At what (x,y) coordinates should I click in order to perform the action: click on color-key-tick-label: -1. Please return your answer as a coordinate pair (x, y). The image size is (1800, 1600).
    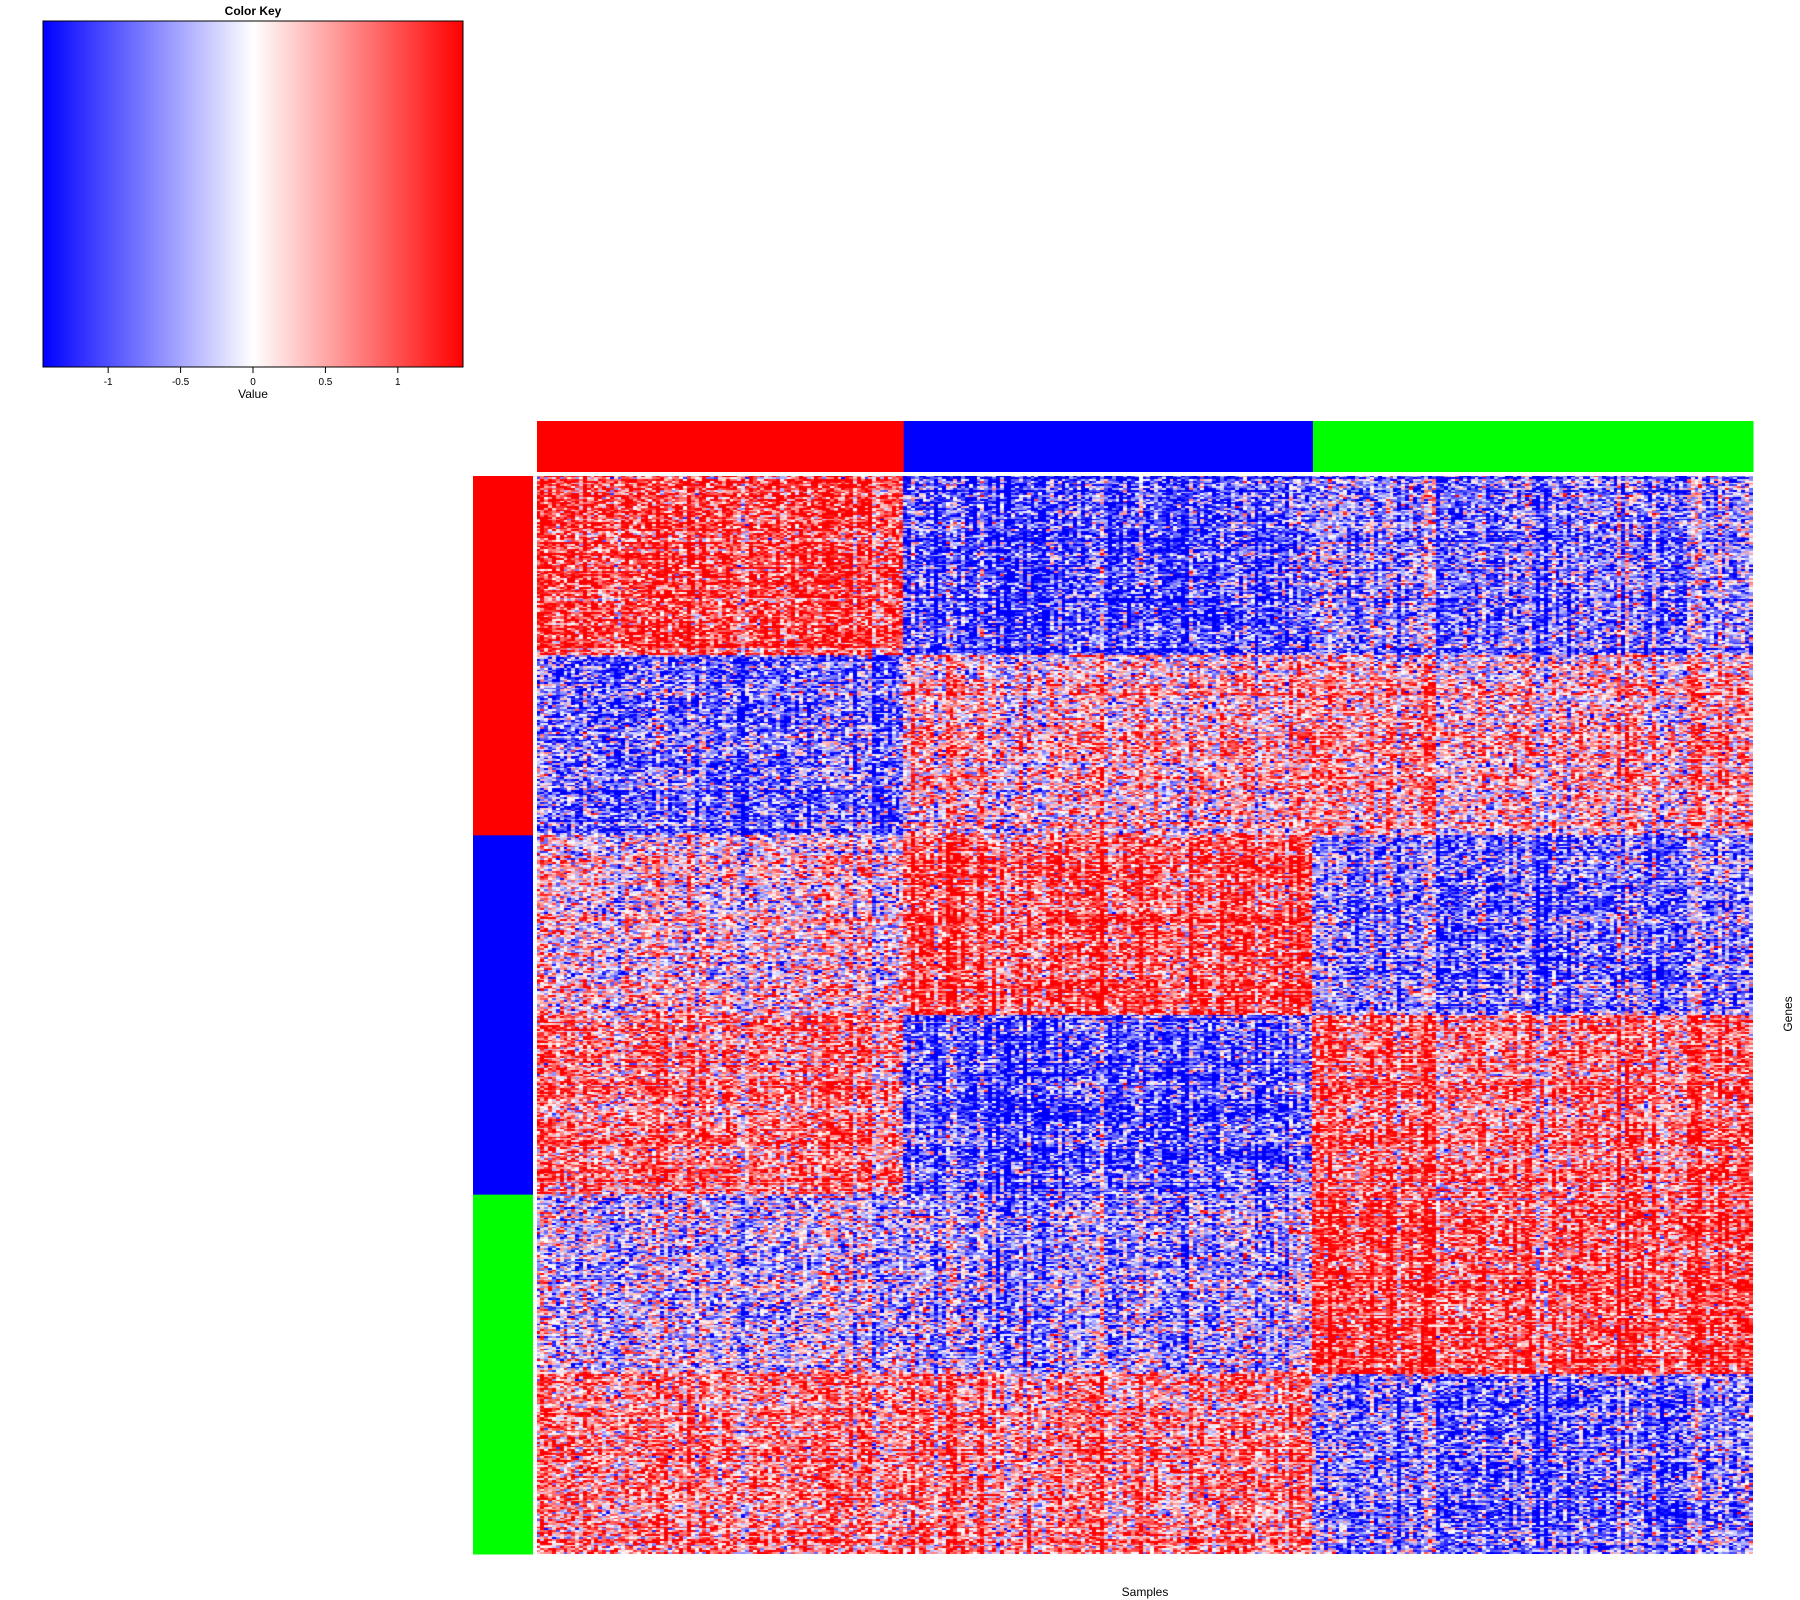
    Looking at the image, I should click on (108, 382).